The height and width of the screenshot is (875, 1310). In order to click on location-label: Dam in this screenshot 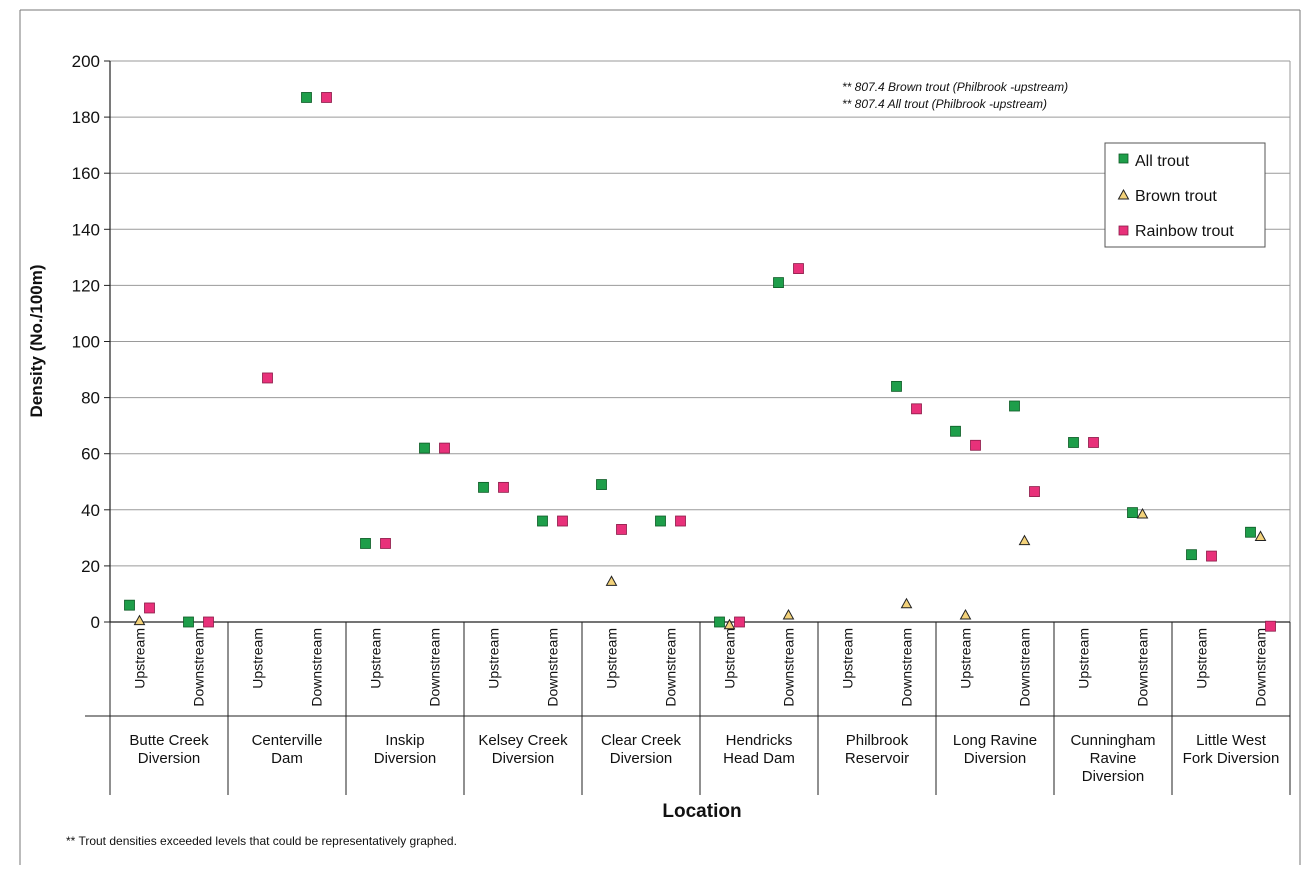, I will do `click(287, 758)`.